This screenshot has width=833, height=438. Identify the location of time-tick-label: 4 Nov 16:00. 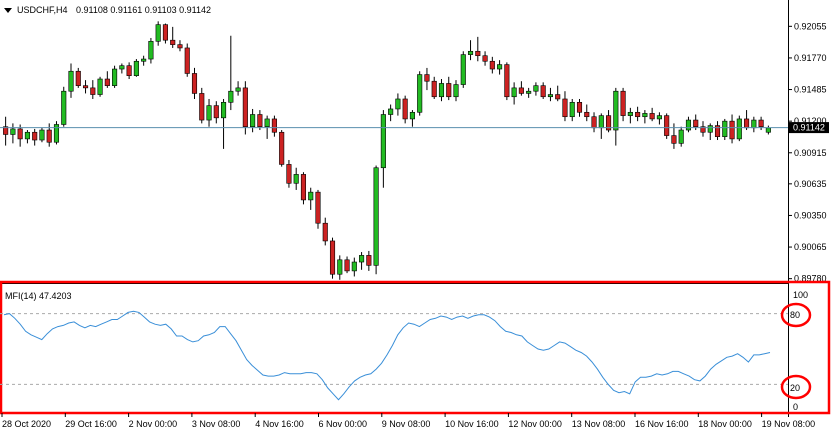
(279, 424).